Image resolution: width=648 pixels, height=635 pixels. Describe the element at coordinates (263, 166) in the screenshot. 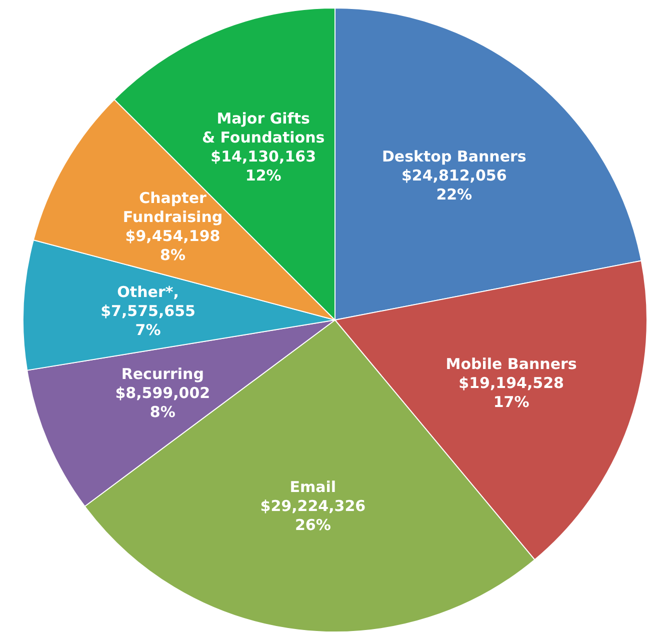

I see `data-label: $14,130,163 12%` at that location.